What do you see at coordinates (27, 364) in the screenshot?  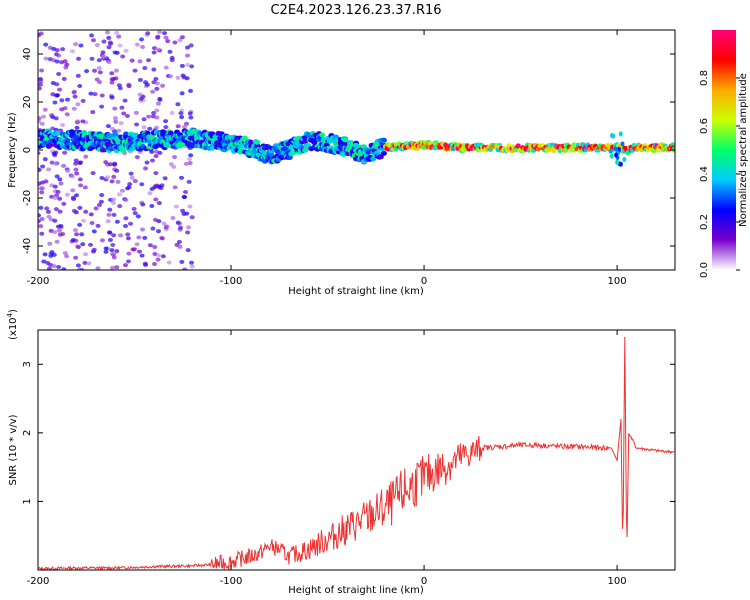 I see `y-tick-label: 3` at bounding box center [27, 364].